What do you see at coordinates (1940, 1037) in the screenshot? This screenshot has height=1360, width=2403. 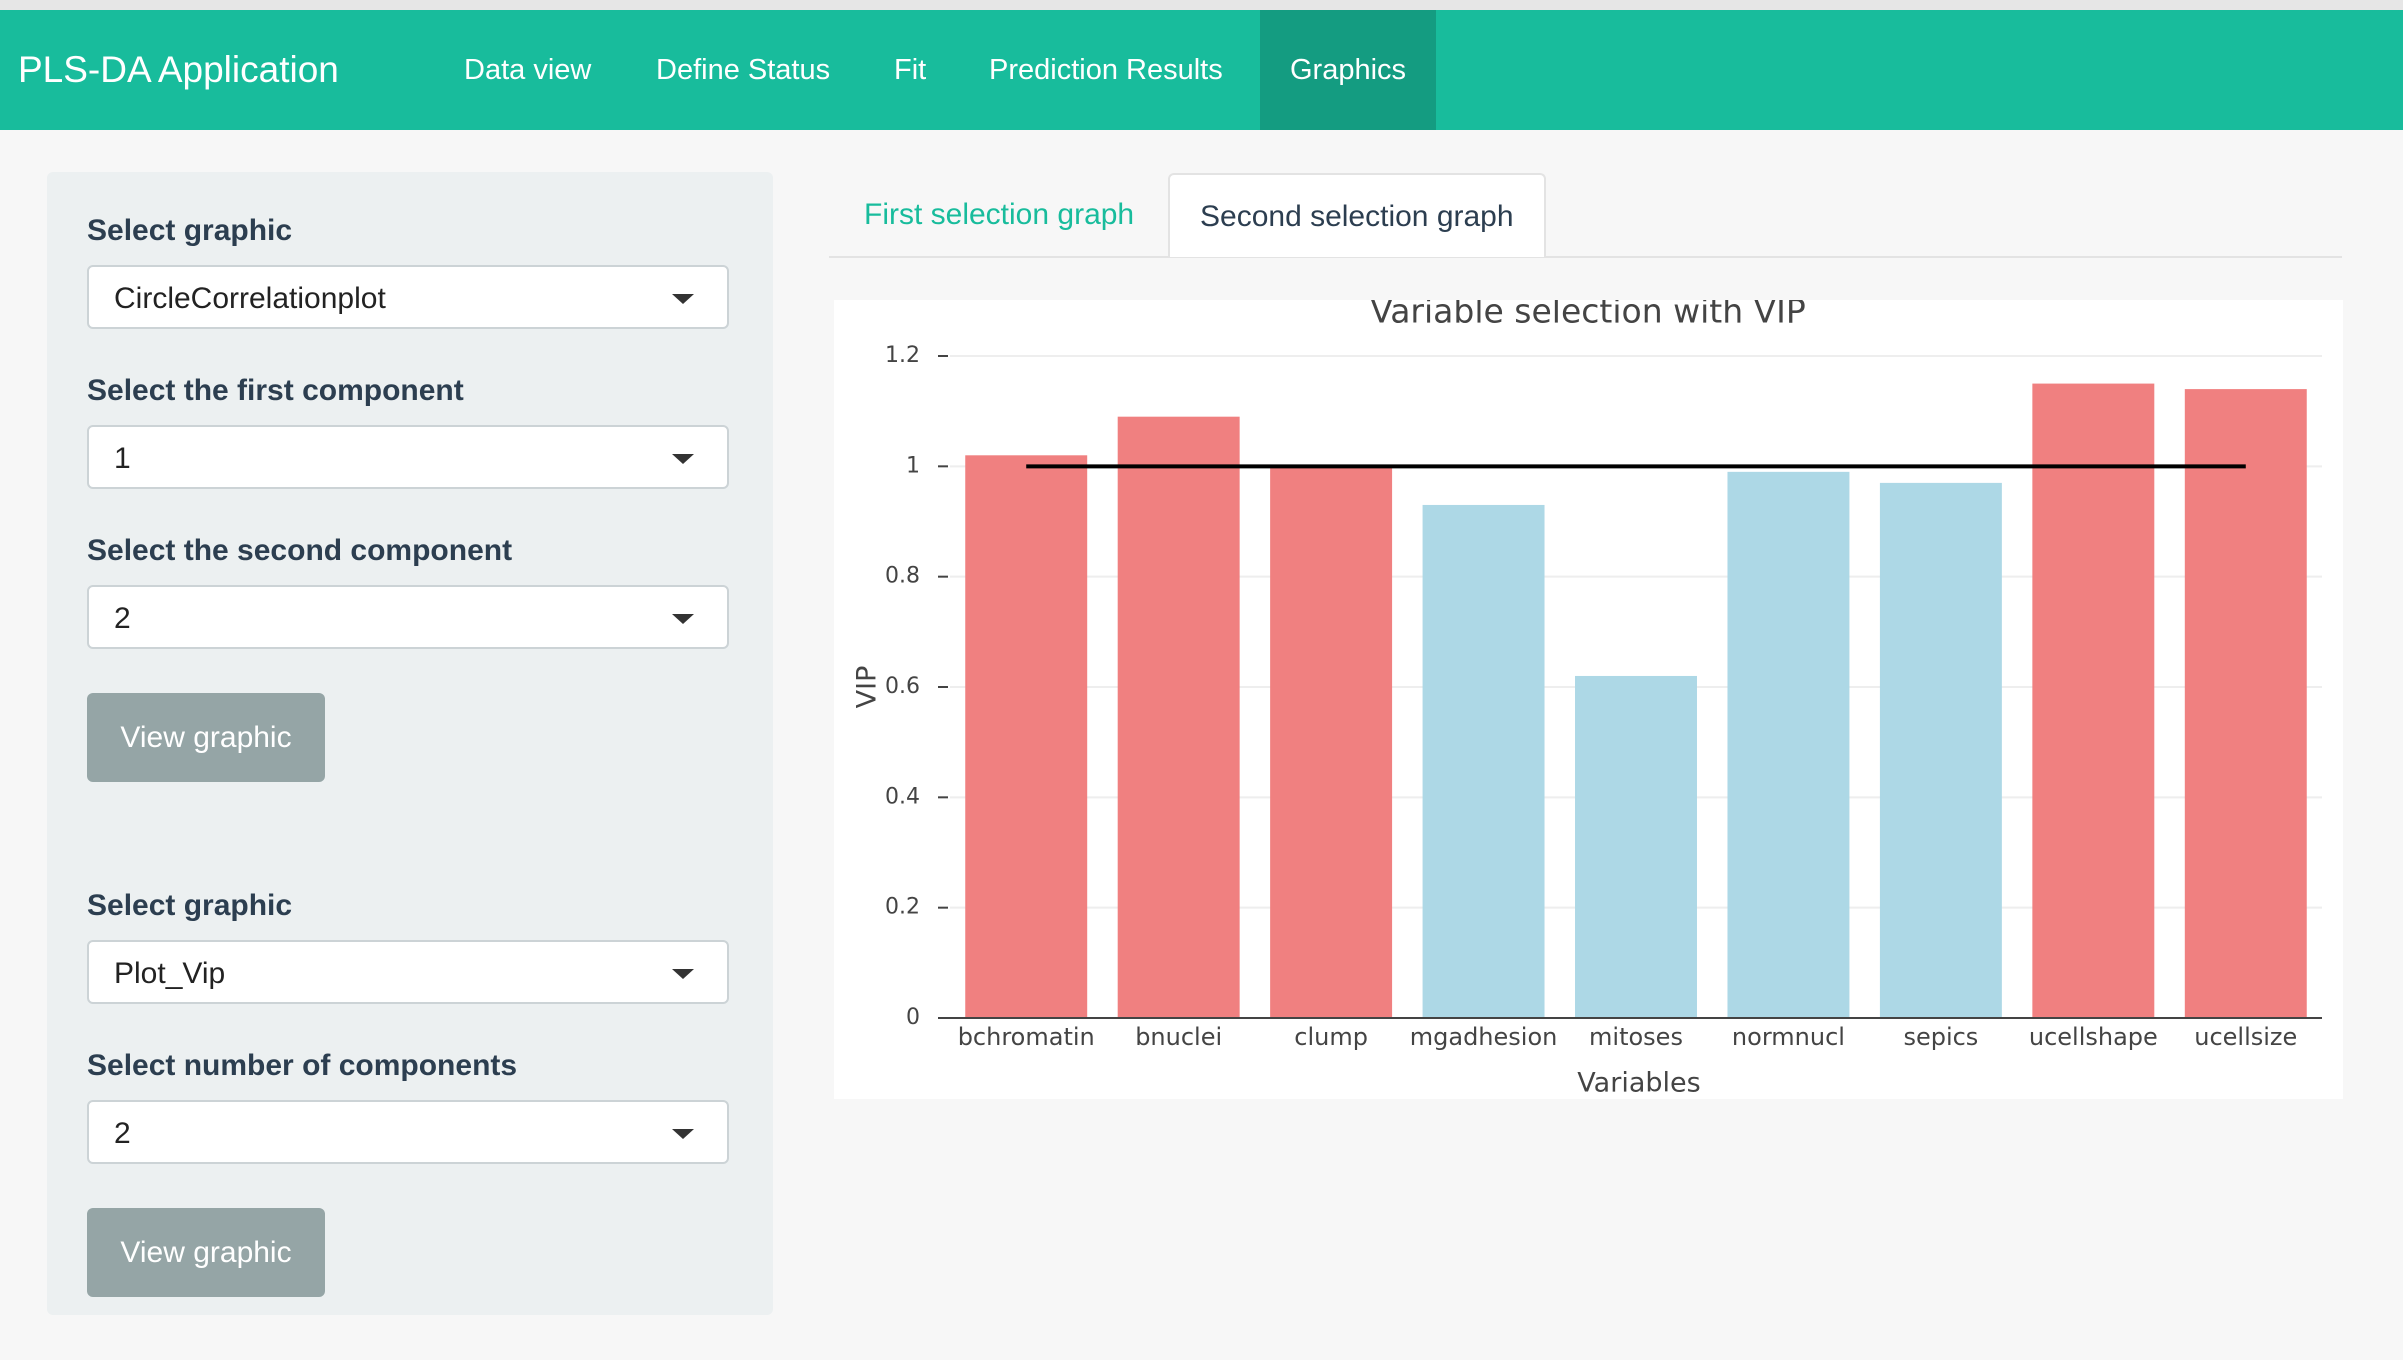 I see `x-tick-label: sepics` at bounding box center [1940, 1037].